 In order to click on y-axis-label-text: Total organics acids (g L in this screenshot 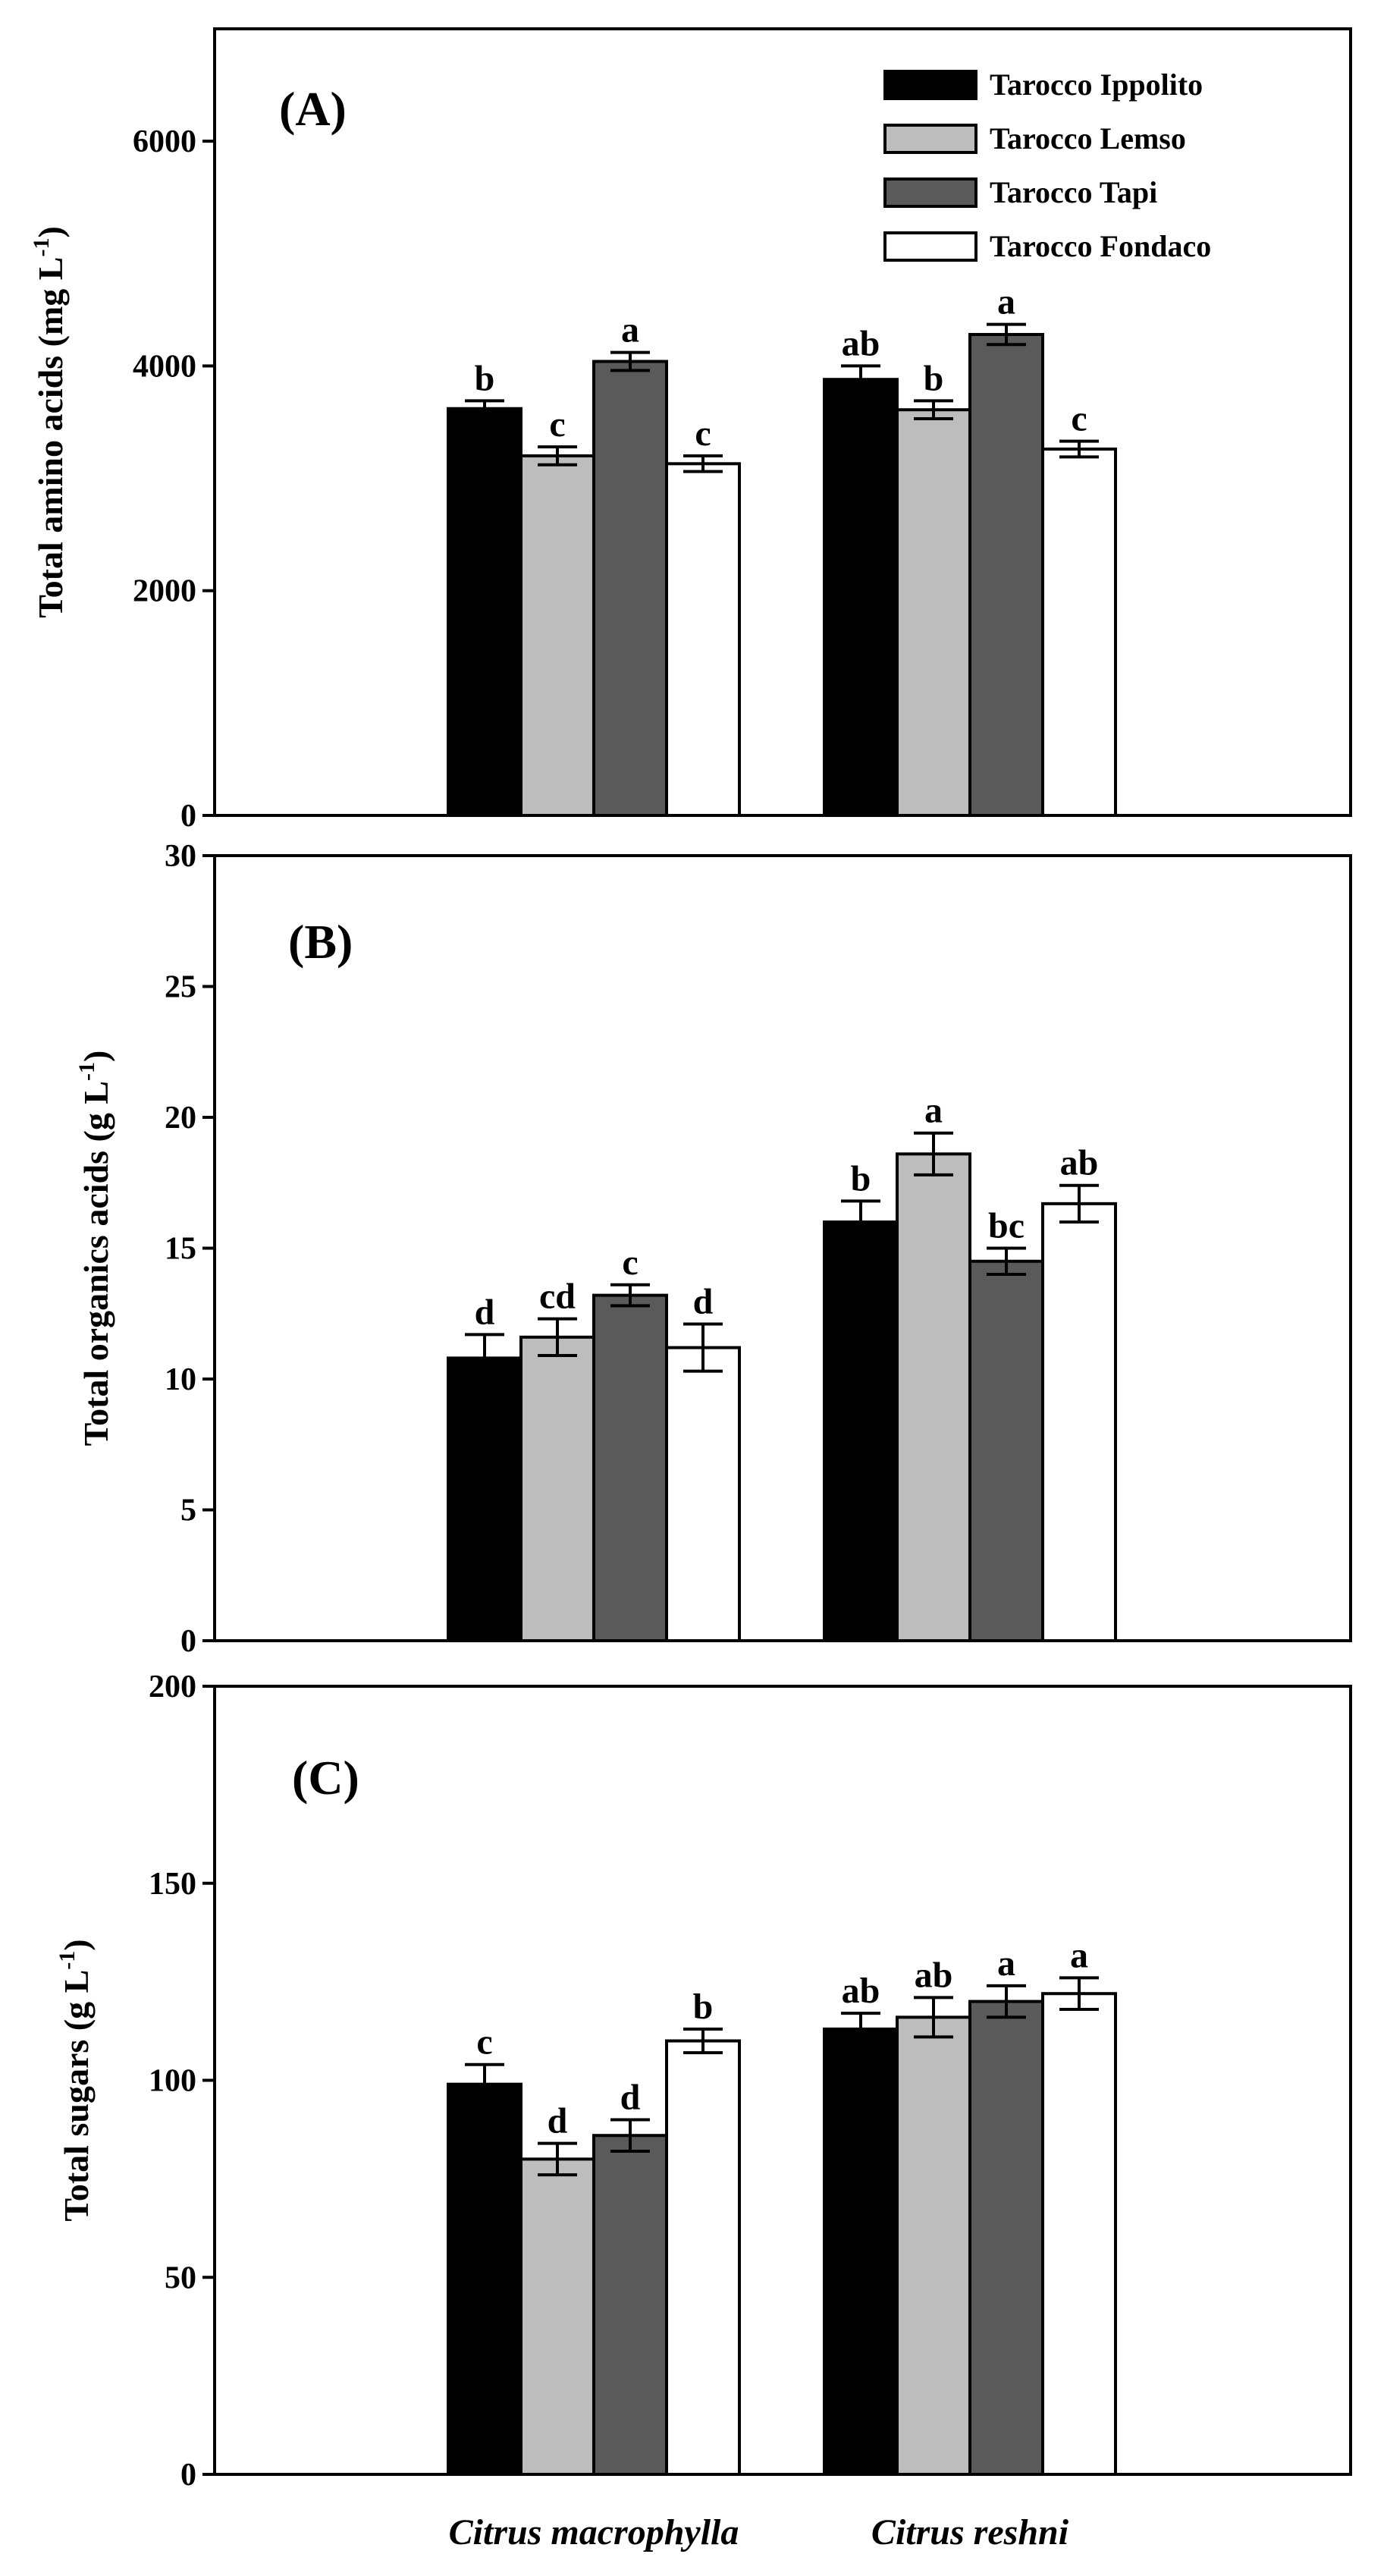, I will do `click(96, 1263)`.